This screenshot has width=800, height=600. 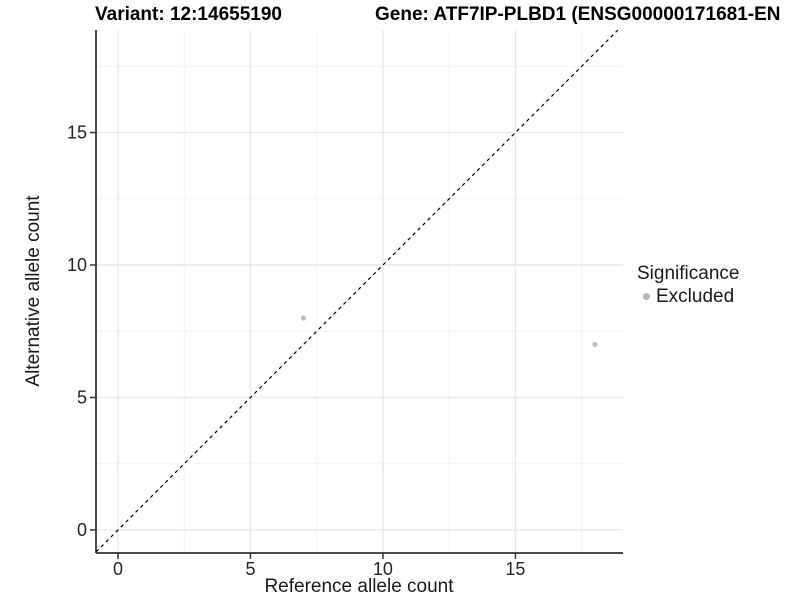 I want to click on legend-item: Excluded, so click(x=688, y=296).